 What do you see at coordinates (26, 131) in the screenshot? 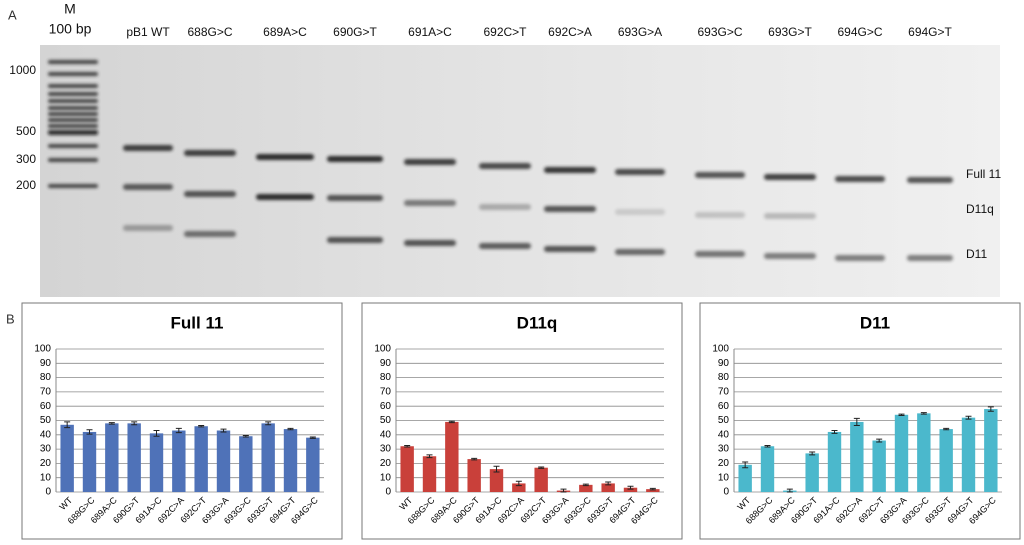
I see `size-label: 500` at bounding box center [26, 131].